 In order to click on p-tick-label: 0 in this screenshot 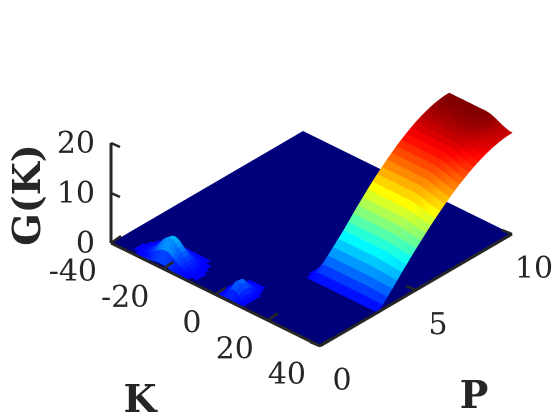, I will do `click(341, 380)`.